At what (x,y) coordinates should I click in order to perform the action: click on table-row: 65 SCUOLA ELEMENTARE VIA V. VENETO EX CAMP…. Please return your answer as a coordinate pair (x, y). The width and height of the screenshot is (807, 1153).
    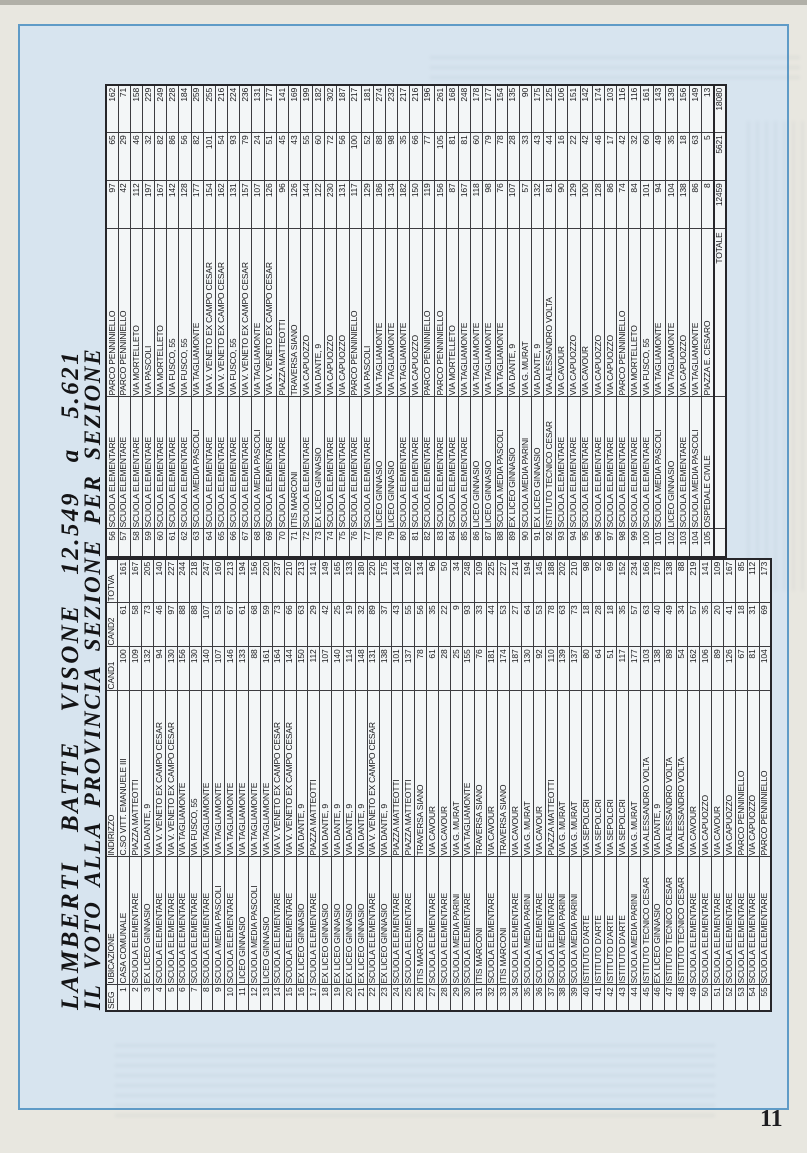
    Looking at the image, I should click on (221, 321).